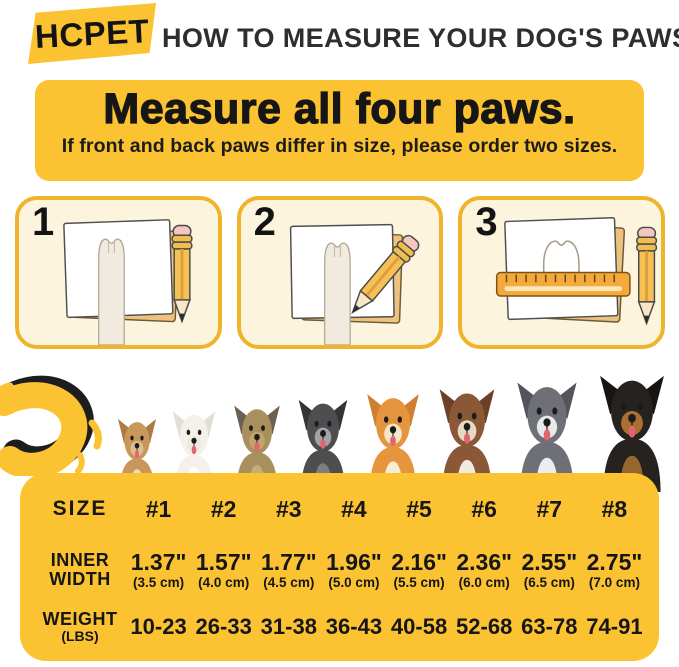 The height and width of the screenshot is (667, 679). I want to click on size-5: #5, so click(419, 508).